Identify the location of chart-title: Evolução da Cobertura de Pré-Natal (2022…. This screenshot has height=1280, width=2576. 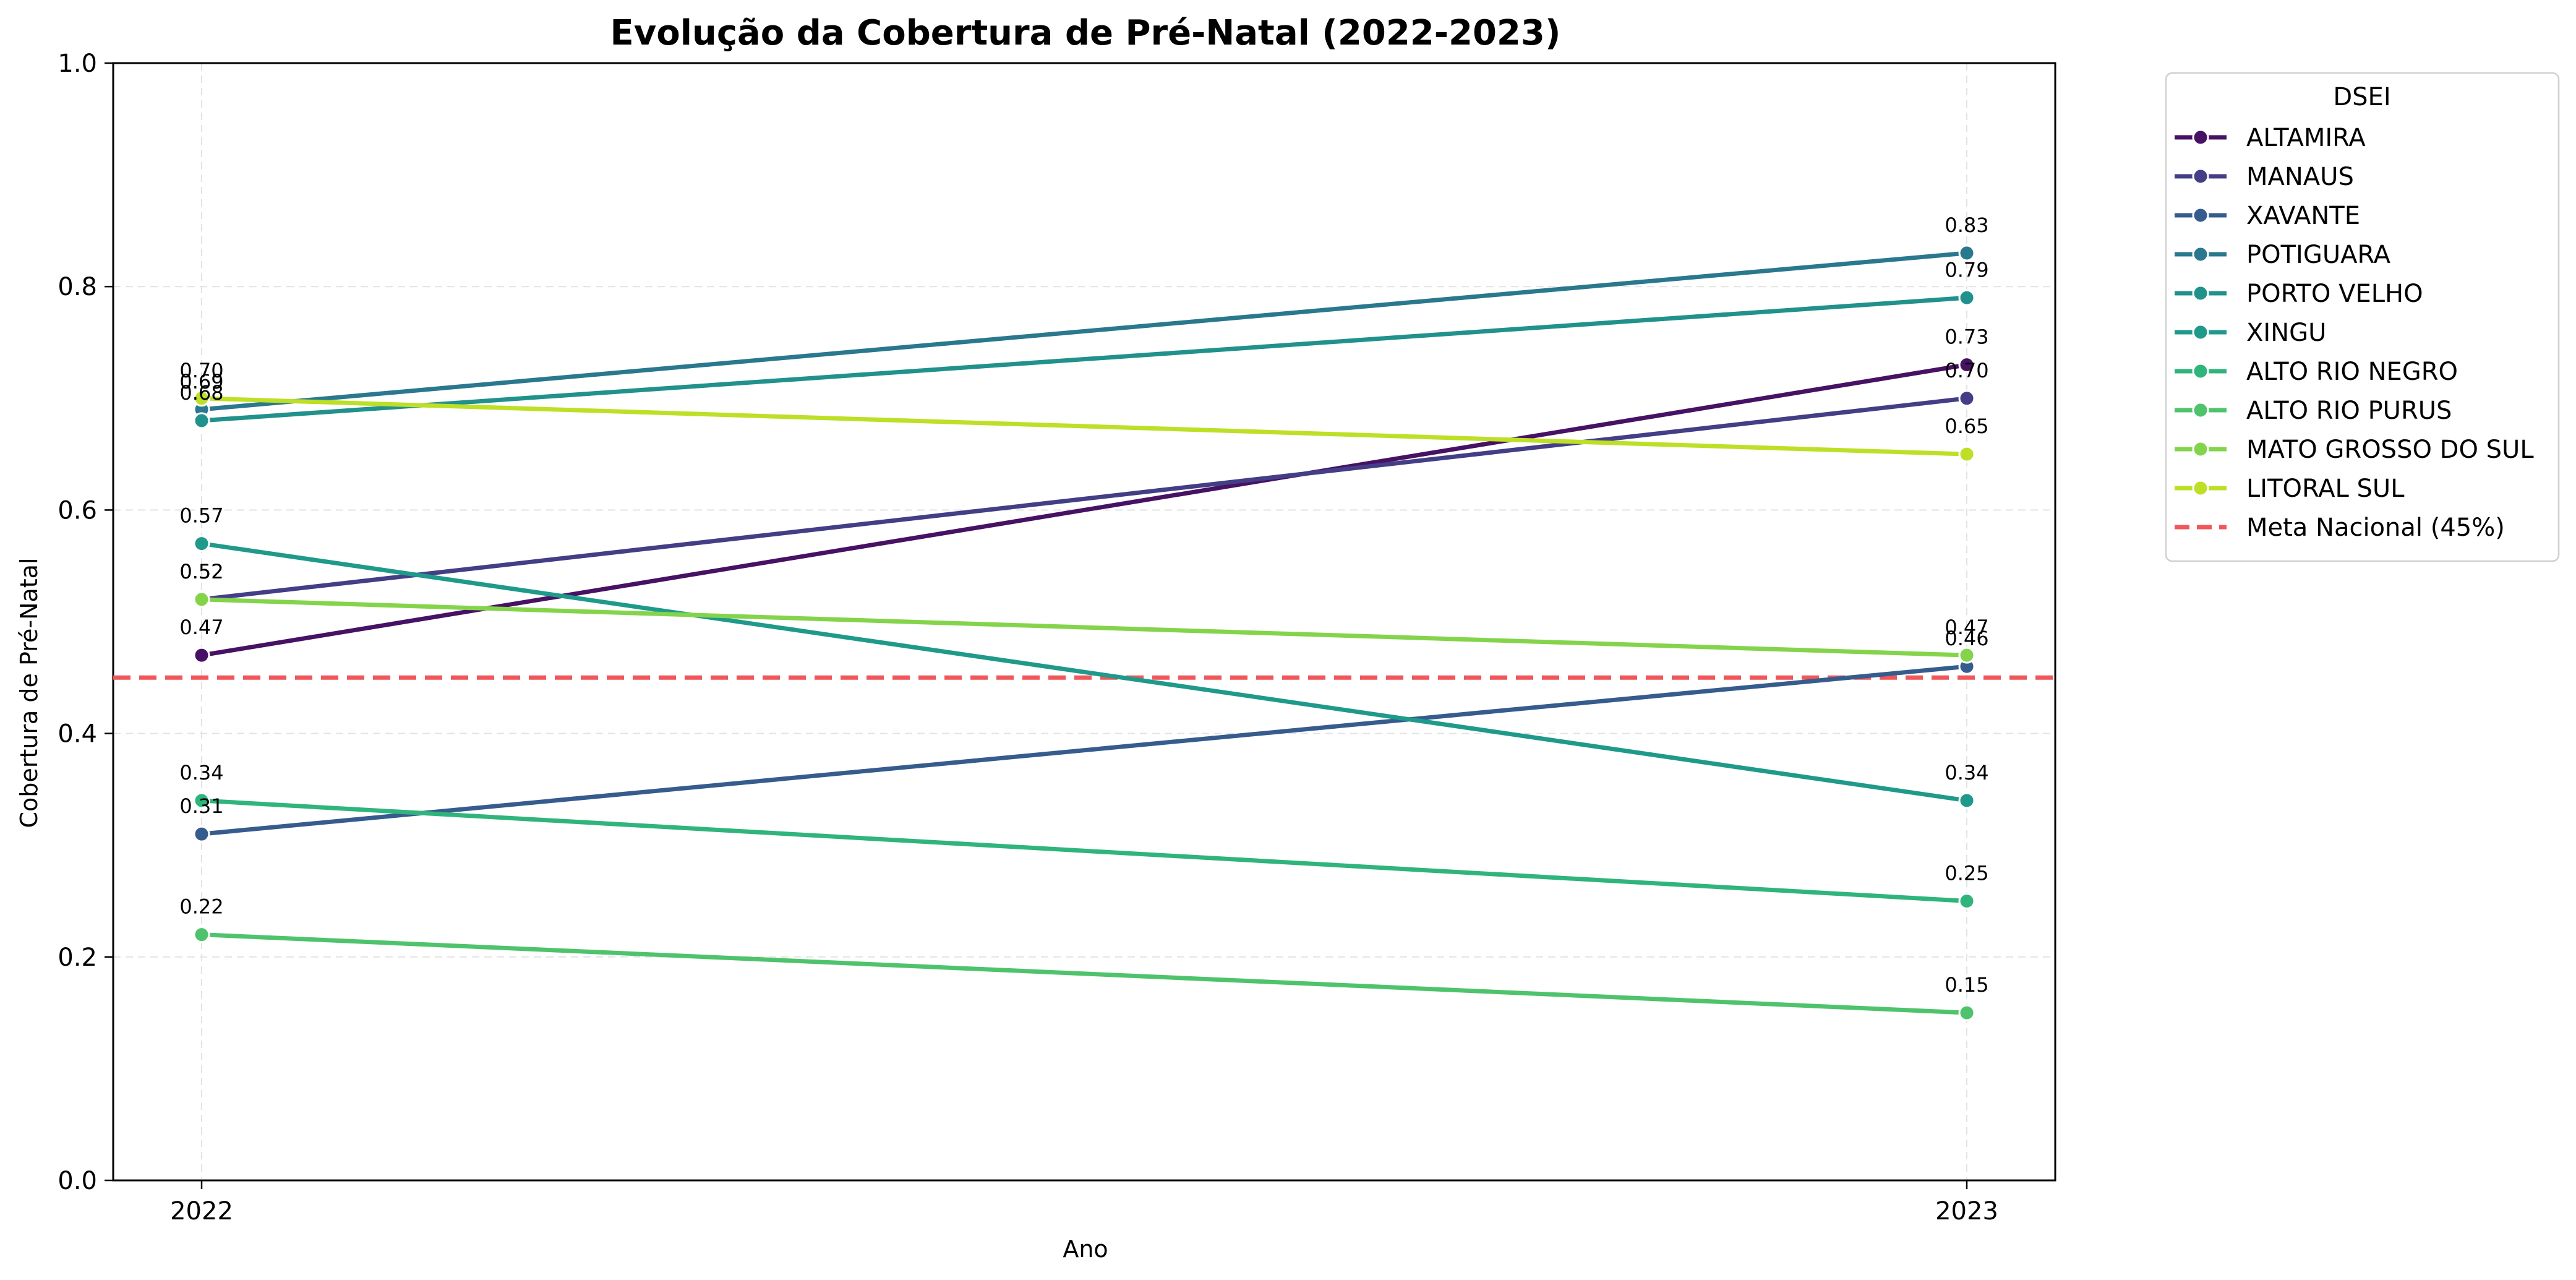
(1085, 33).